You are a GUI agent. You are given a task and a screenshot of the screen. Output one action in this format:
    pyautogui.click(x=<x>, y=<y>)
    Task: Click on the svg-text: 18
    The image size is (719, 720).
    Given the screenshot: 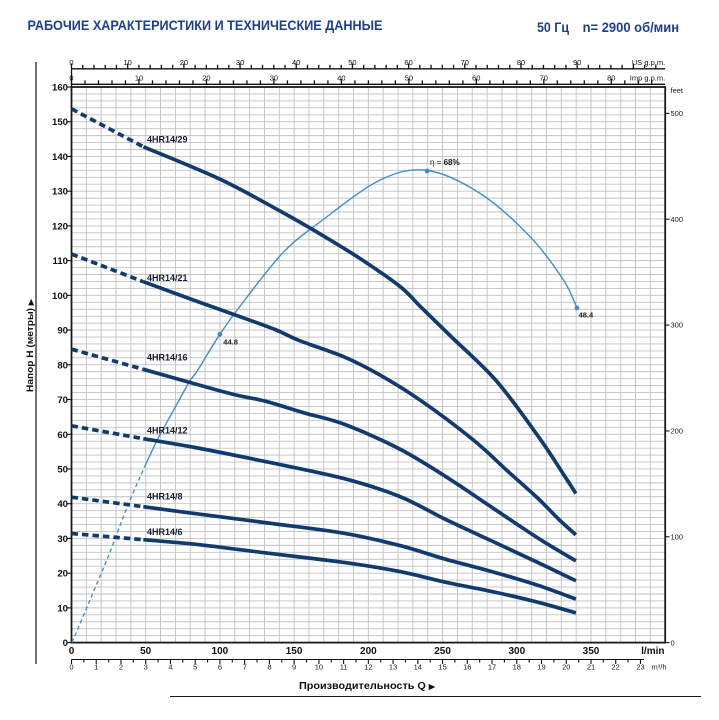 What is the action you would take?
    pyautogui.click(x=517, y=667)
    